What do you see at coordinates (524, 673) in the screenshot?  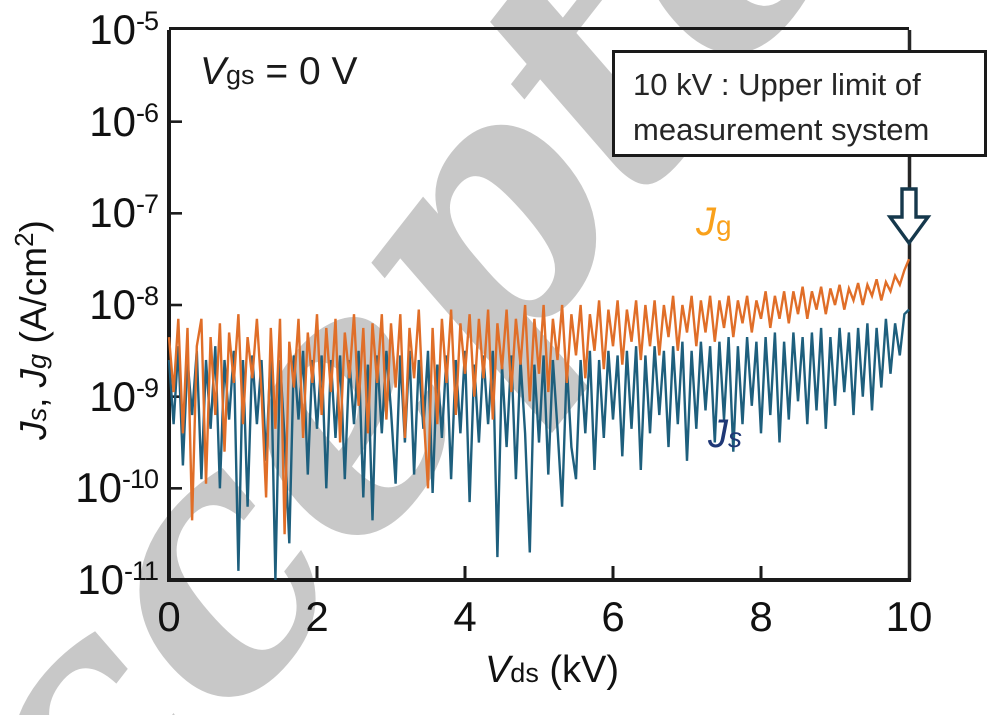 I see `x-title-subscript: ds` at bounding box center [524, 673].